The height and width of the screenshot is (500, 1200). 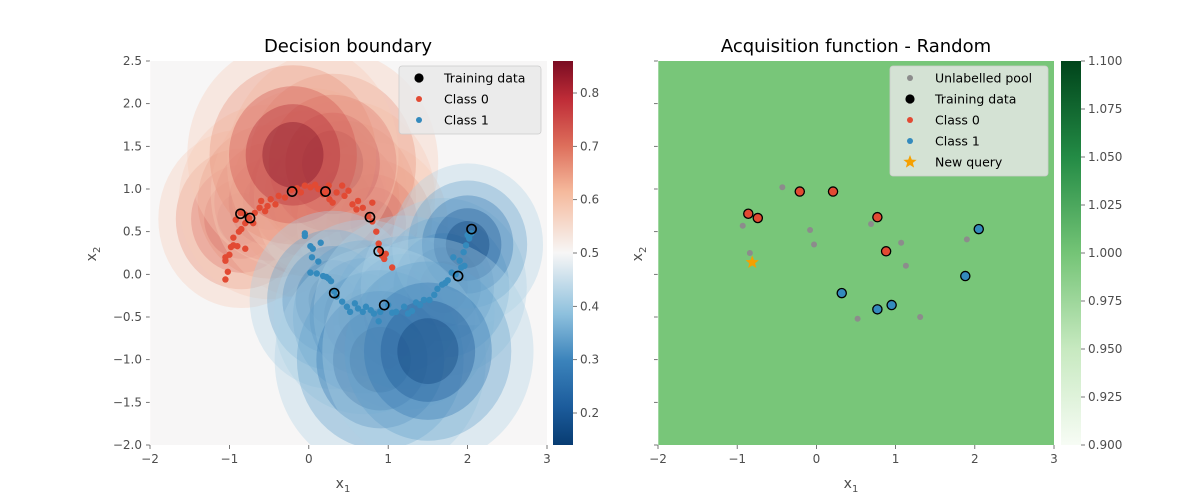 What do you see at coordinates (1105, 301) in the screenshot?
I see `colorbar-tick-label: 0.975` at bounding box center [1105, 301].